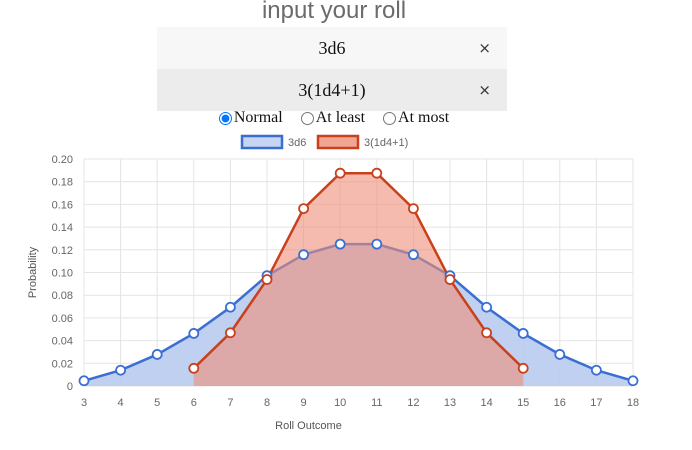 The width and height of the screenshot is (692, 450). What do you see at coordinates (390, 118) in the screenshot?
I see `mode-radio-at-most` at bounding box center [390, 118].